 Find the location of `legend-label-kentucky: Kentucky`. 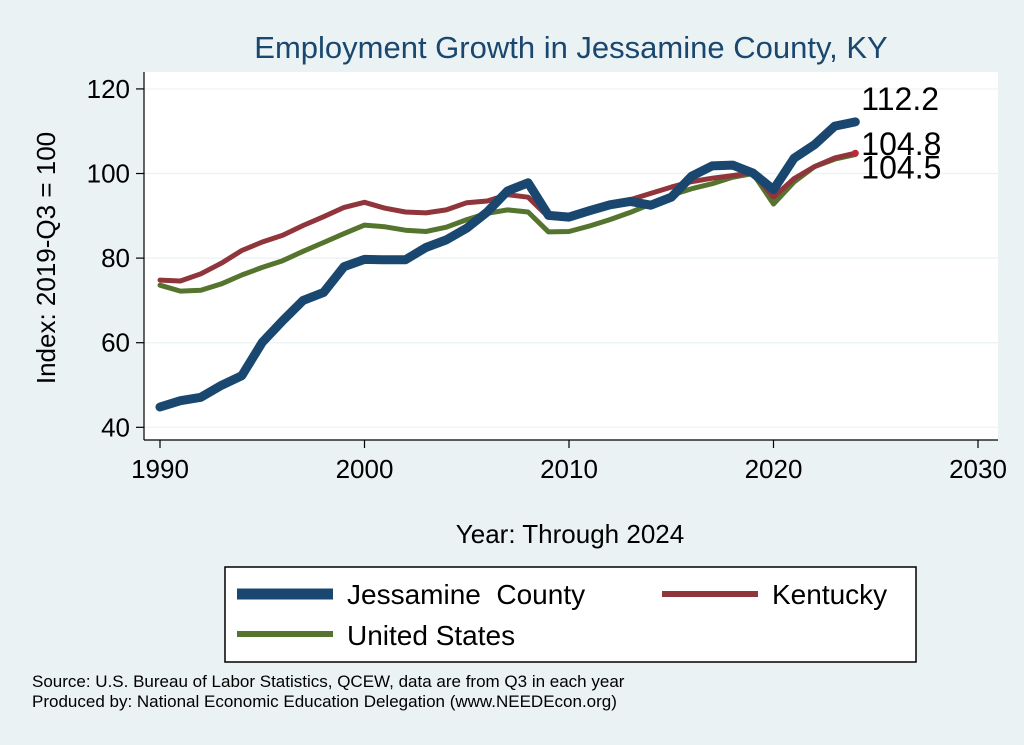

legend-label-kentucky: Kentucky is located at coordinates (829, 594).